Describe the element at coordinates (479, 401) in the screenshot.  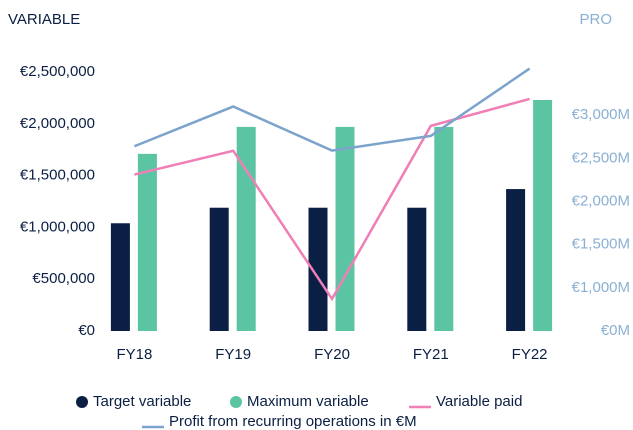
I see `legend-label: Variable paid` at that location.